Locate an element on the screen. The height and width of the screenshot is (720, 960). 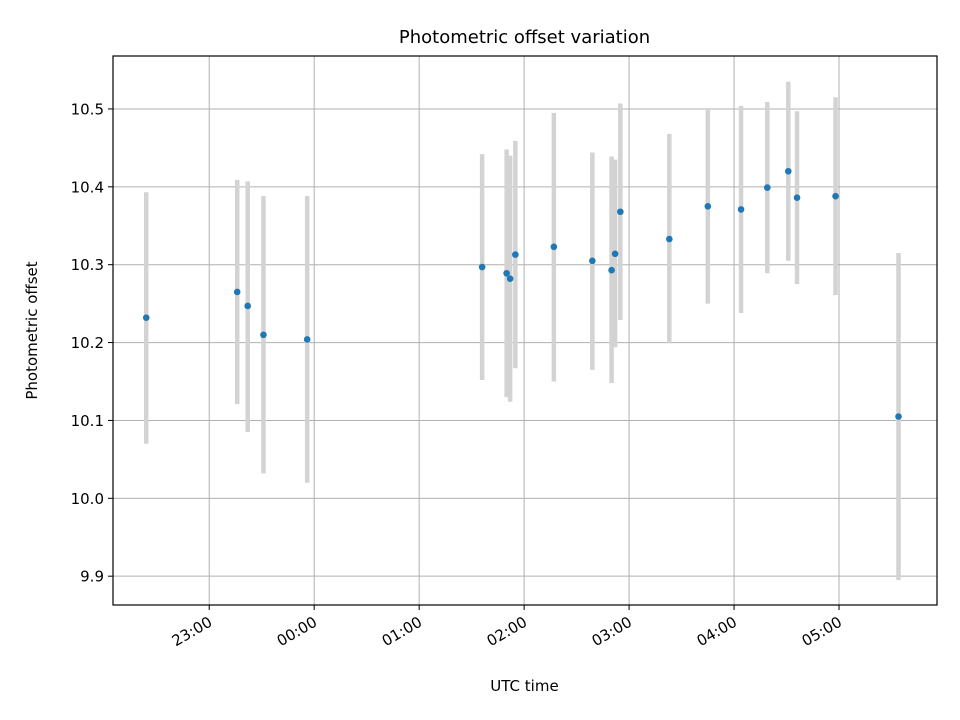
y-tick-label: 10.0 is located at coordinates (87, 499).